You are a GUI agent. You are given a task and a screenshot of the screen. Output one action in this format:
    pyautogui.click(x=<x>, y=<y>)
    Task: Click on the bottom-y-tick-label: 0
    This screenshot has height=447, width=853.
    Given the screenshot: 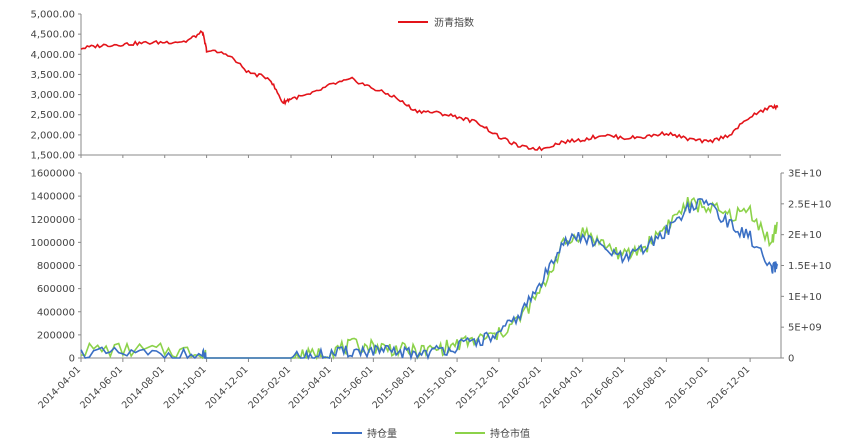 What is the action you would take?
    pyautogui.click(x=72, y=359)
    